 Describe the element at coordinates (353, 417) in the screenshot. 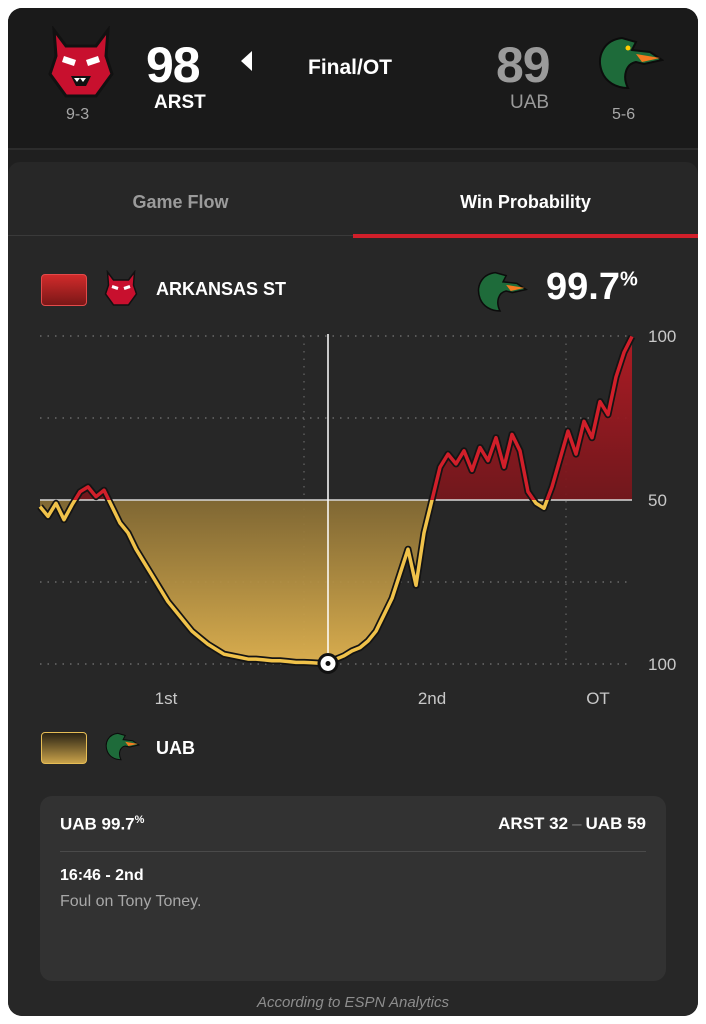

I see `home-probability-line` at that location.